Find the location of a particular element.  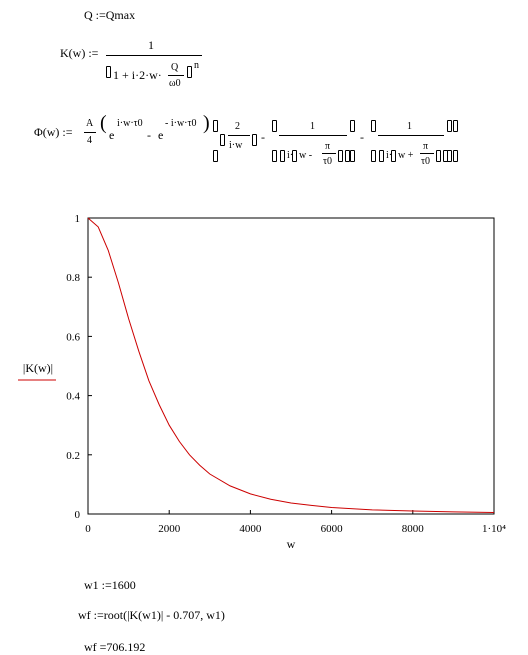

k-denom-frac-num: Q is located at coordinates (175, 67).